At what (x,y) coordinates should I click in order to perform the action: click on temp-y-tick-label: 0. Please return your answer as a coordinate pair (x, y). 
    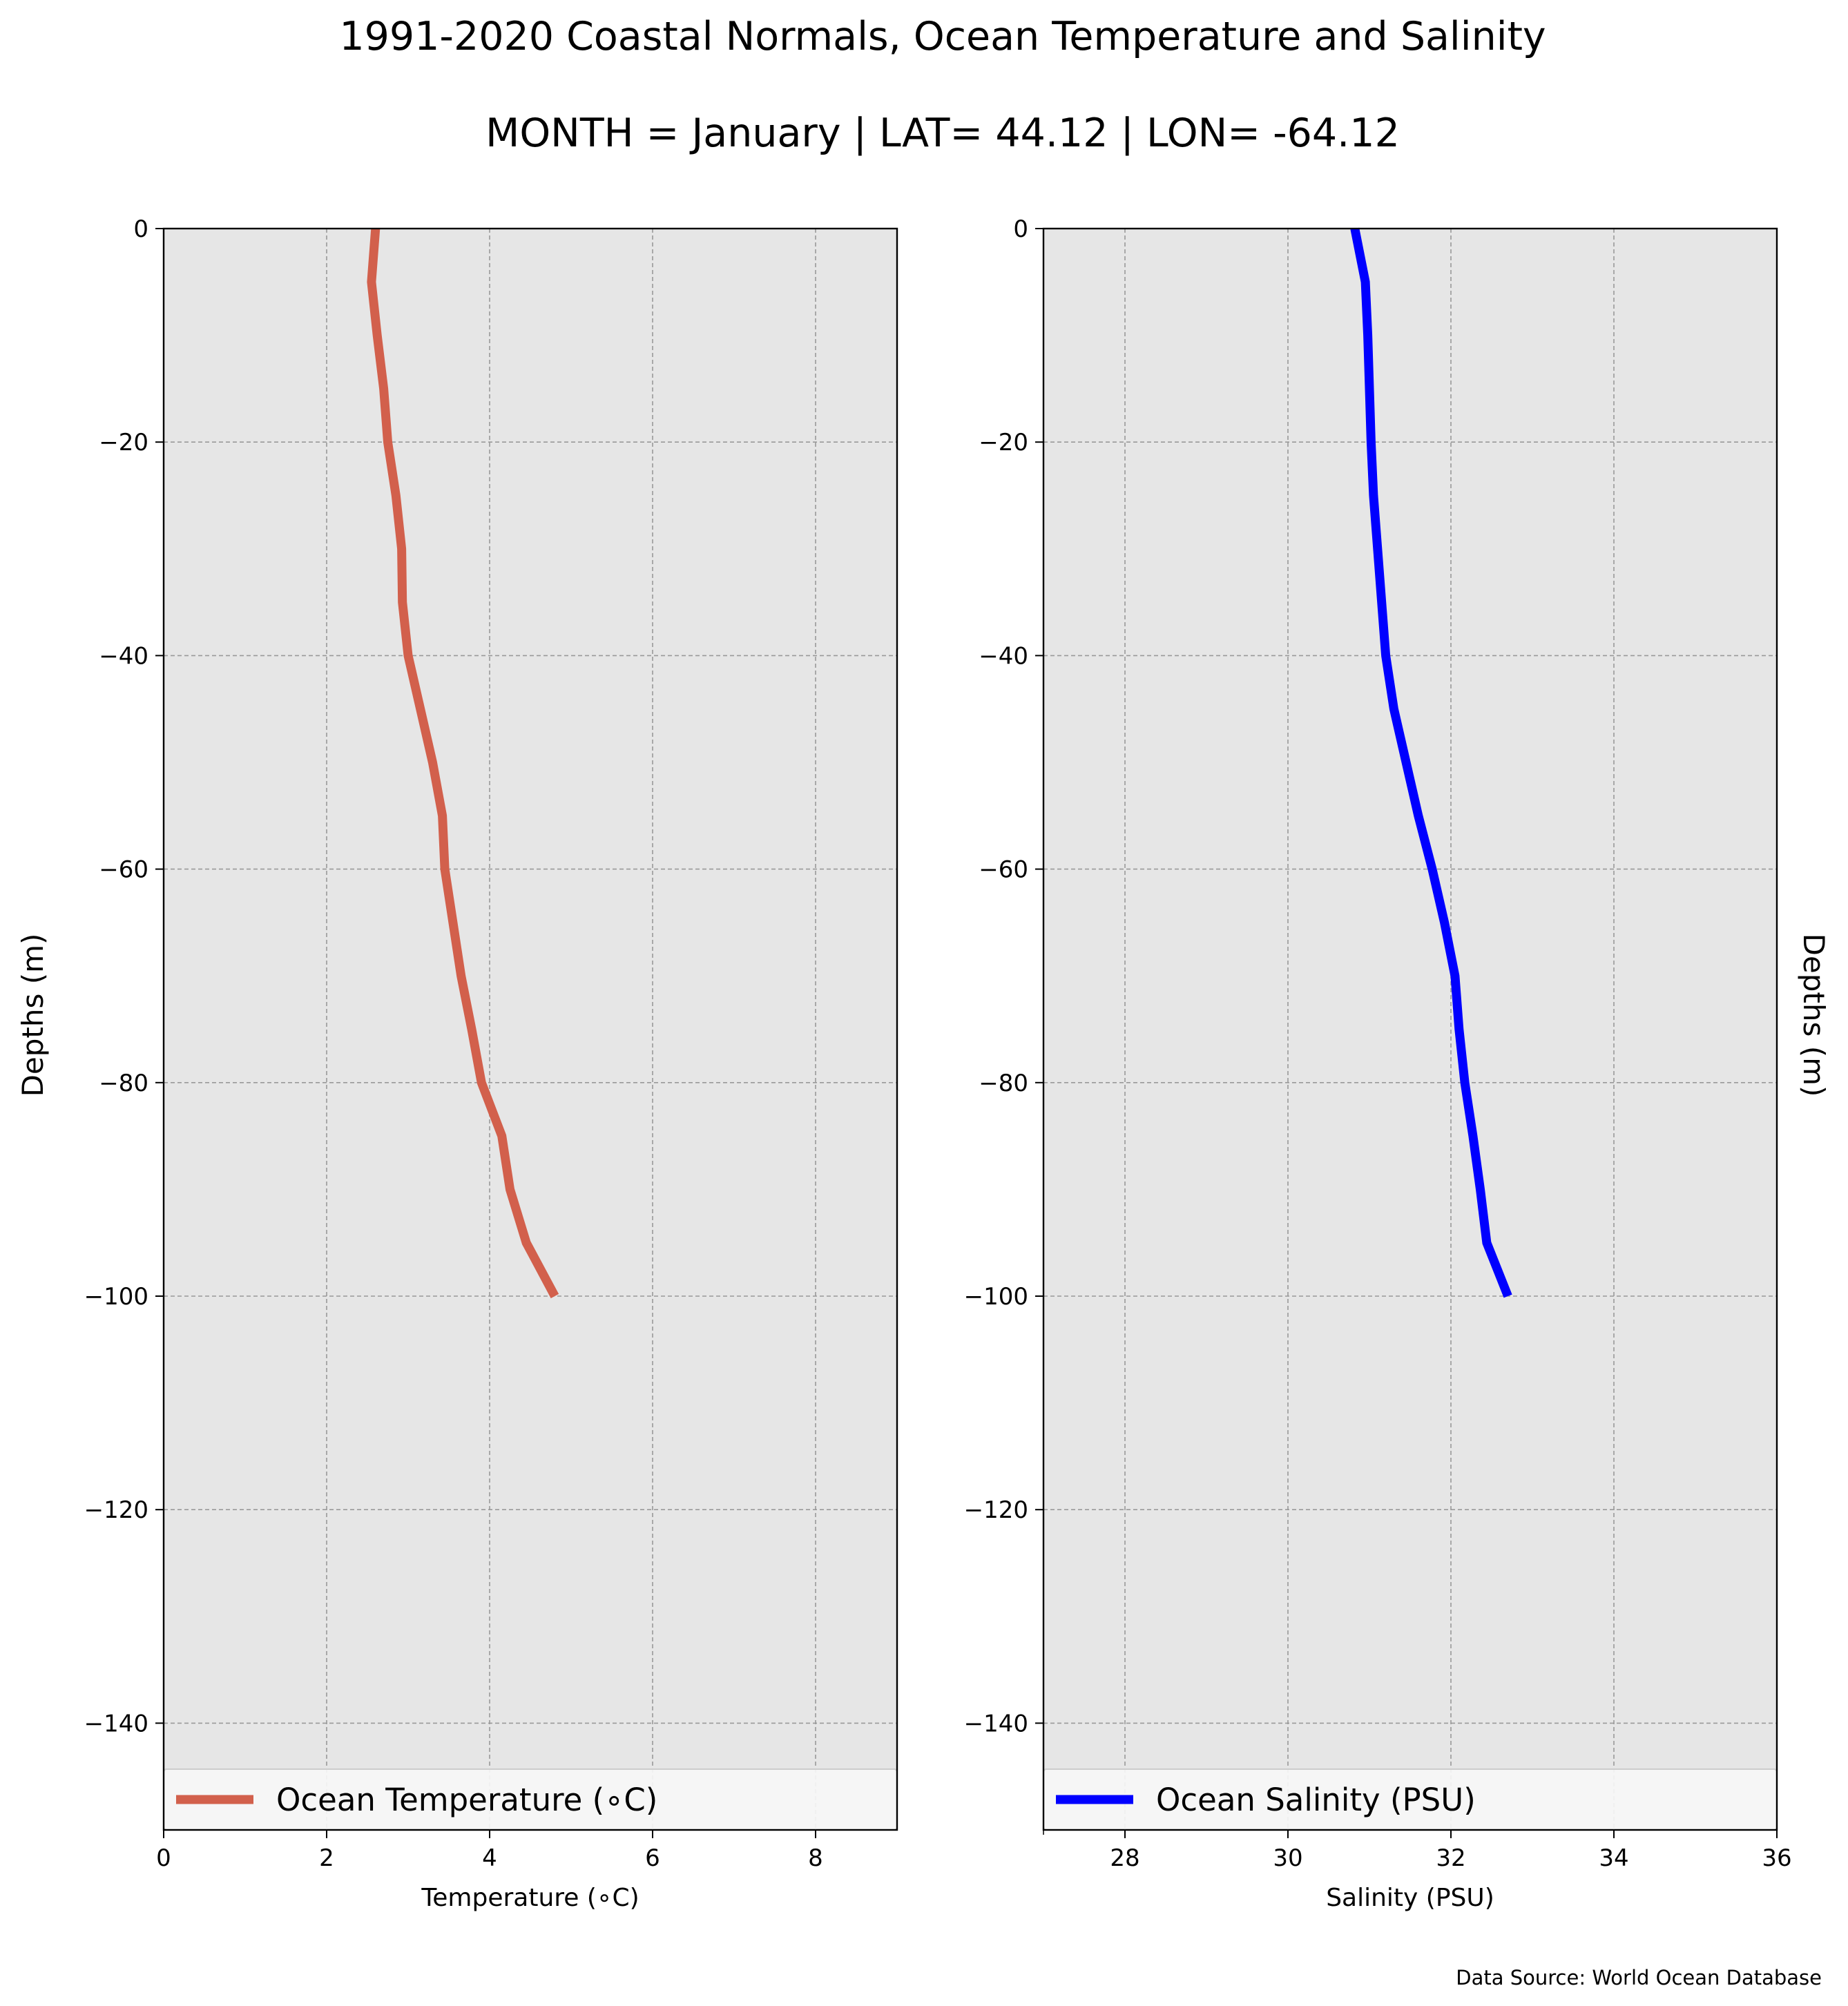
    Looking at the image, I should click on (140, 229).